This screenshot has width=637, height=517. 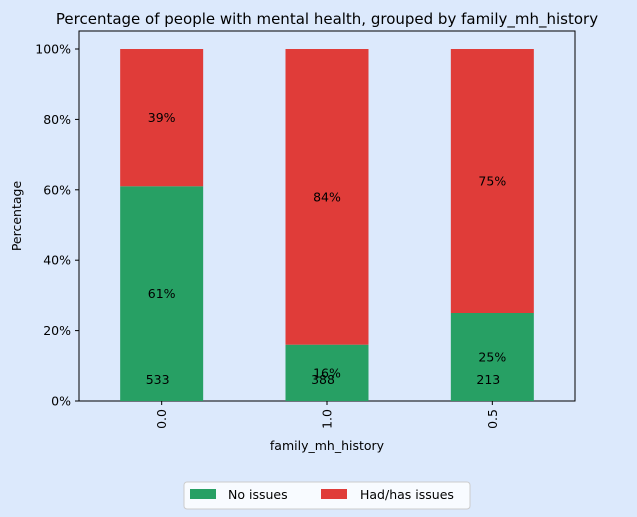 I want to click on y-axis: 0% 20% 40% 60% 80% 100%, so click(x=57, y=225).